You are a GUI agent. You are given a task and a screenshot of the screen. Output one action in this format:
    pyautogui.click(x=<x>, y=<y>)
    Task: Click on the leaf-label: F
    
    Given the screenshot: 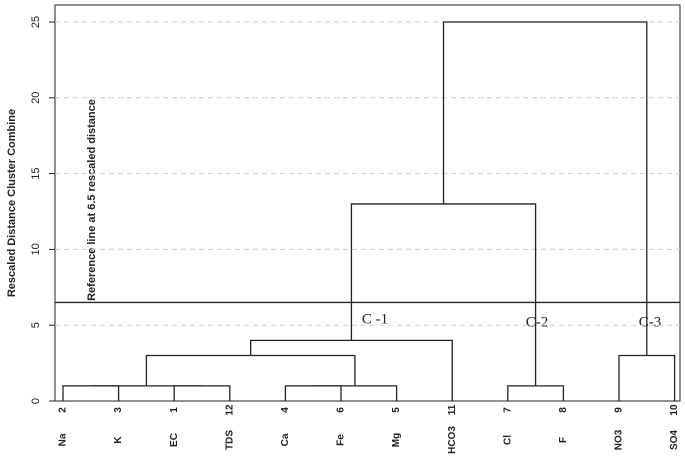 What is the action you would take?
    pyautogui.click(x=563, y=440)
    